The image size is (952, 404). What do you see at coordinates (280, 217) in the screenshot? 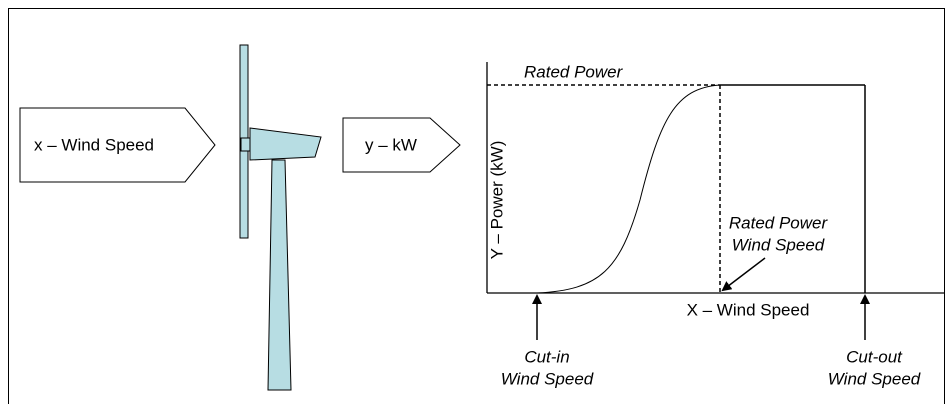
I see `wind-turbine` at bounding box center [280, 217].